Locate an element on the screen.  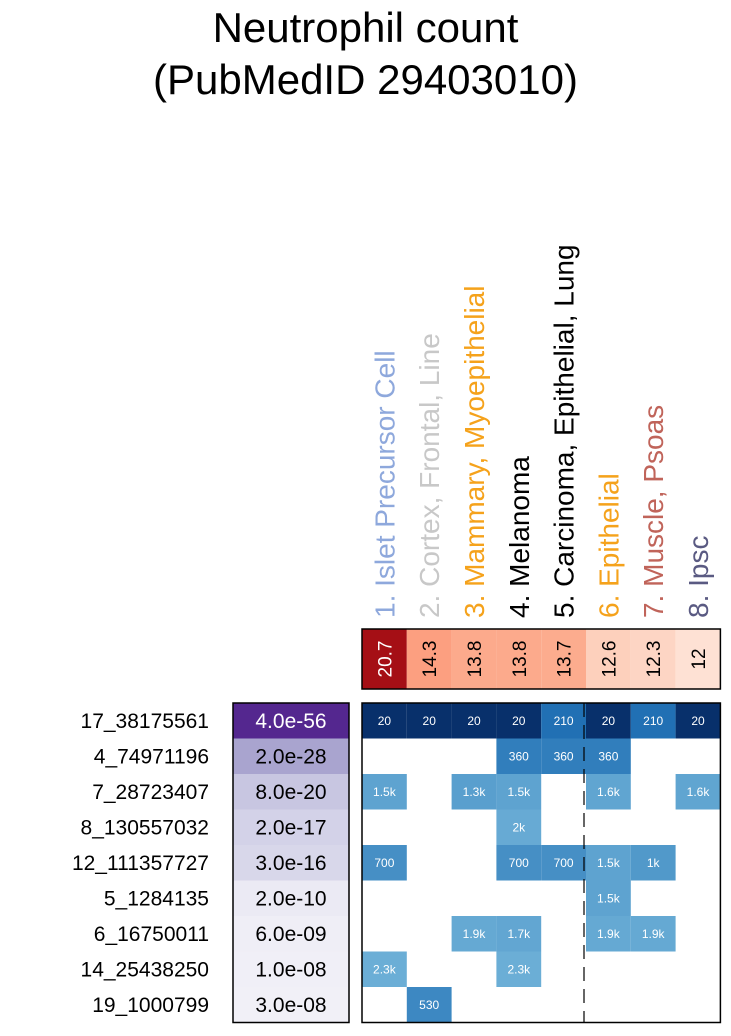
heat-cell-label: 530 is located at coordinates (429, 1005).